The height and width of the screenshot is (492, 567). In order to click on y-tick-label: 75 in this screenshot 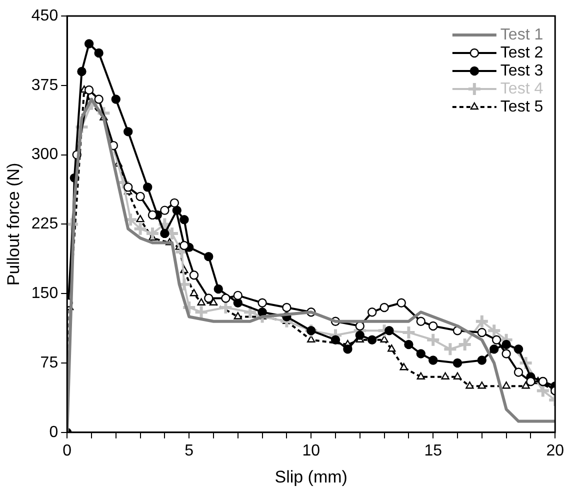, I will do `click(49, 363)`.